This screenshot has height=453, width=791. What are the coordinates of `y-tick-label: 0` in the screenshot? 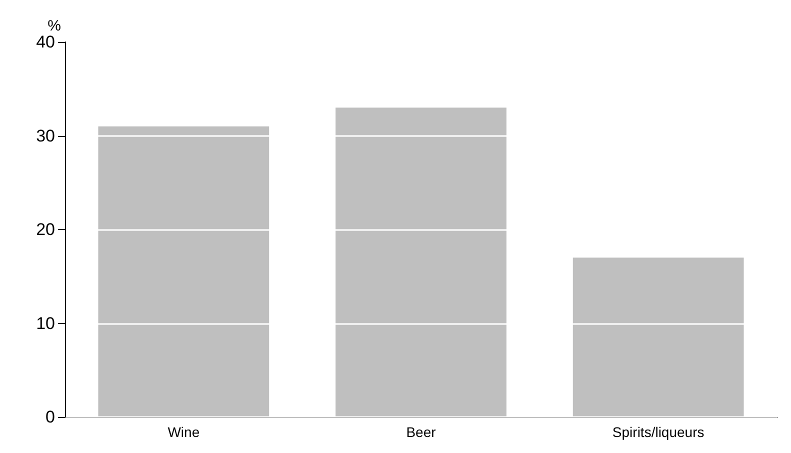 It's located at (50, 417).